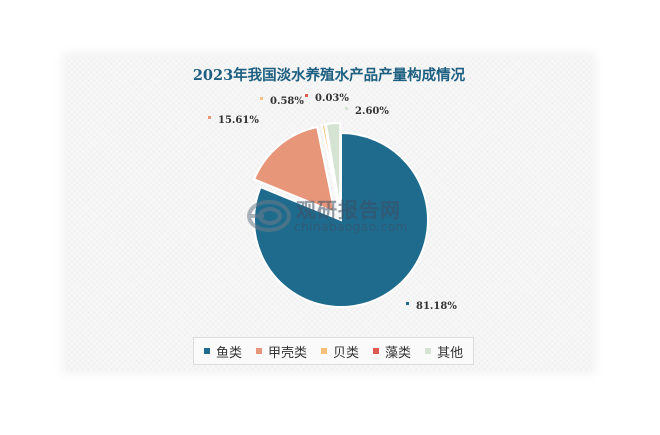 The image size is (660, 435). What do you see at coordinates (392, 351) in the screenshot?
I see `legend-item-algae: 藻类` at bounding box center [392, 351].